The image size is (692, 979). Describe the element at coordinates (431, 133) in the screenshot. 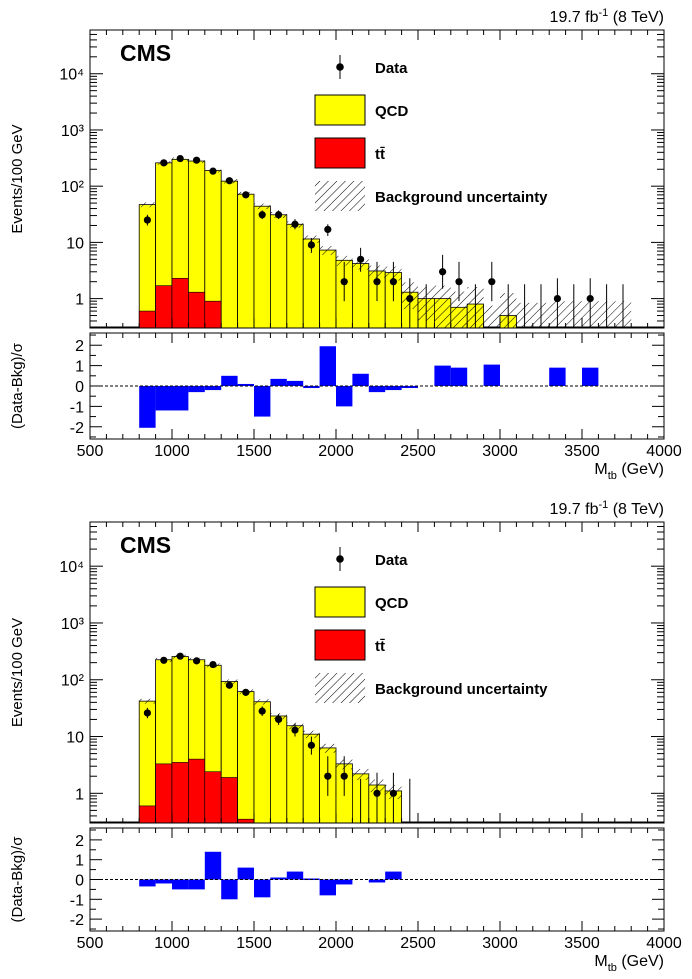

I see `legend: Data QCD tt̄ Background uncertainty` at that location.